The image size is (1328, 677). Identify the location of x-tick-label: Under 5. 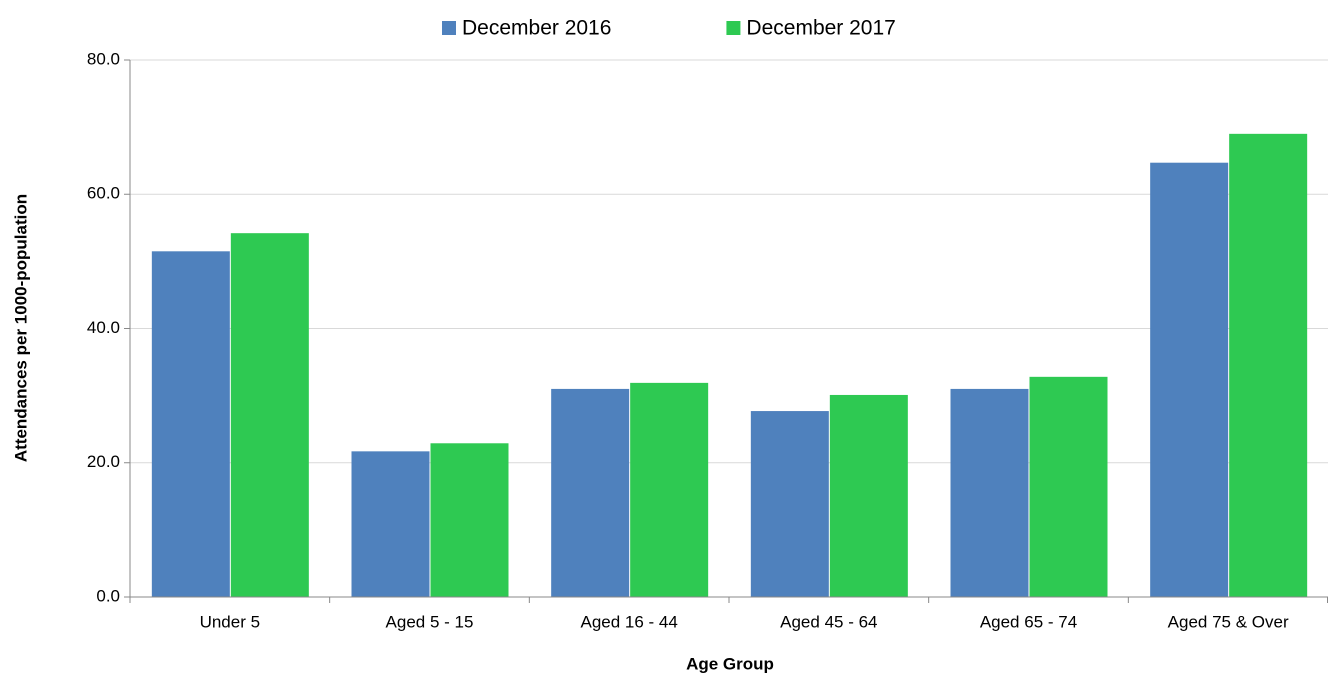
(230, 621).